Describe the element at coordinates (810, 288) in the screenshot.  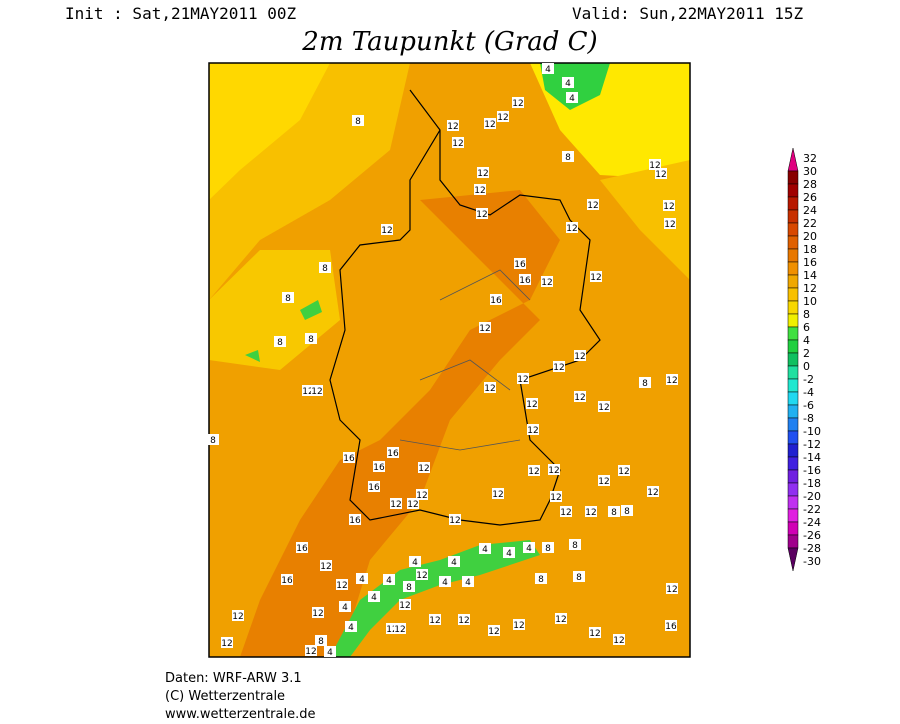
I see `legend-label: 12` at that location.